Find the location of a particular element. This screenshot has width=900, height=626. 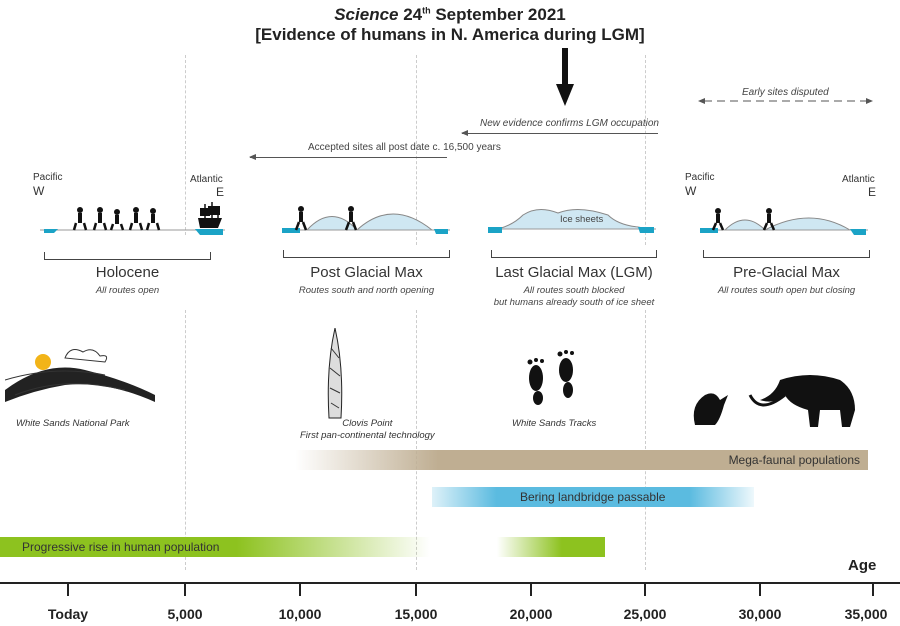

page-title: Science 24th September 2021 is located at coordinates (450, 15).